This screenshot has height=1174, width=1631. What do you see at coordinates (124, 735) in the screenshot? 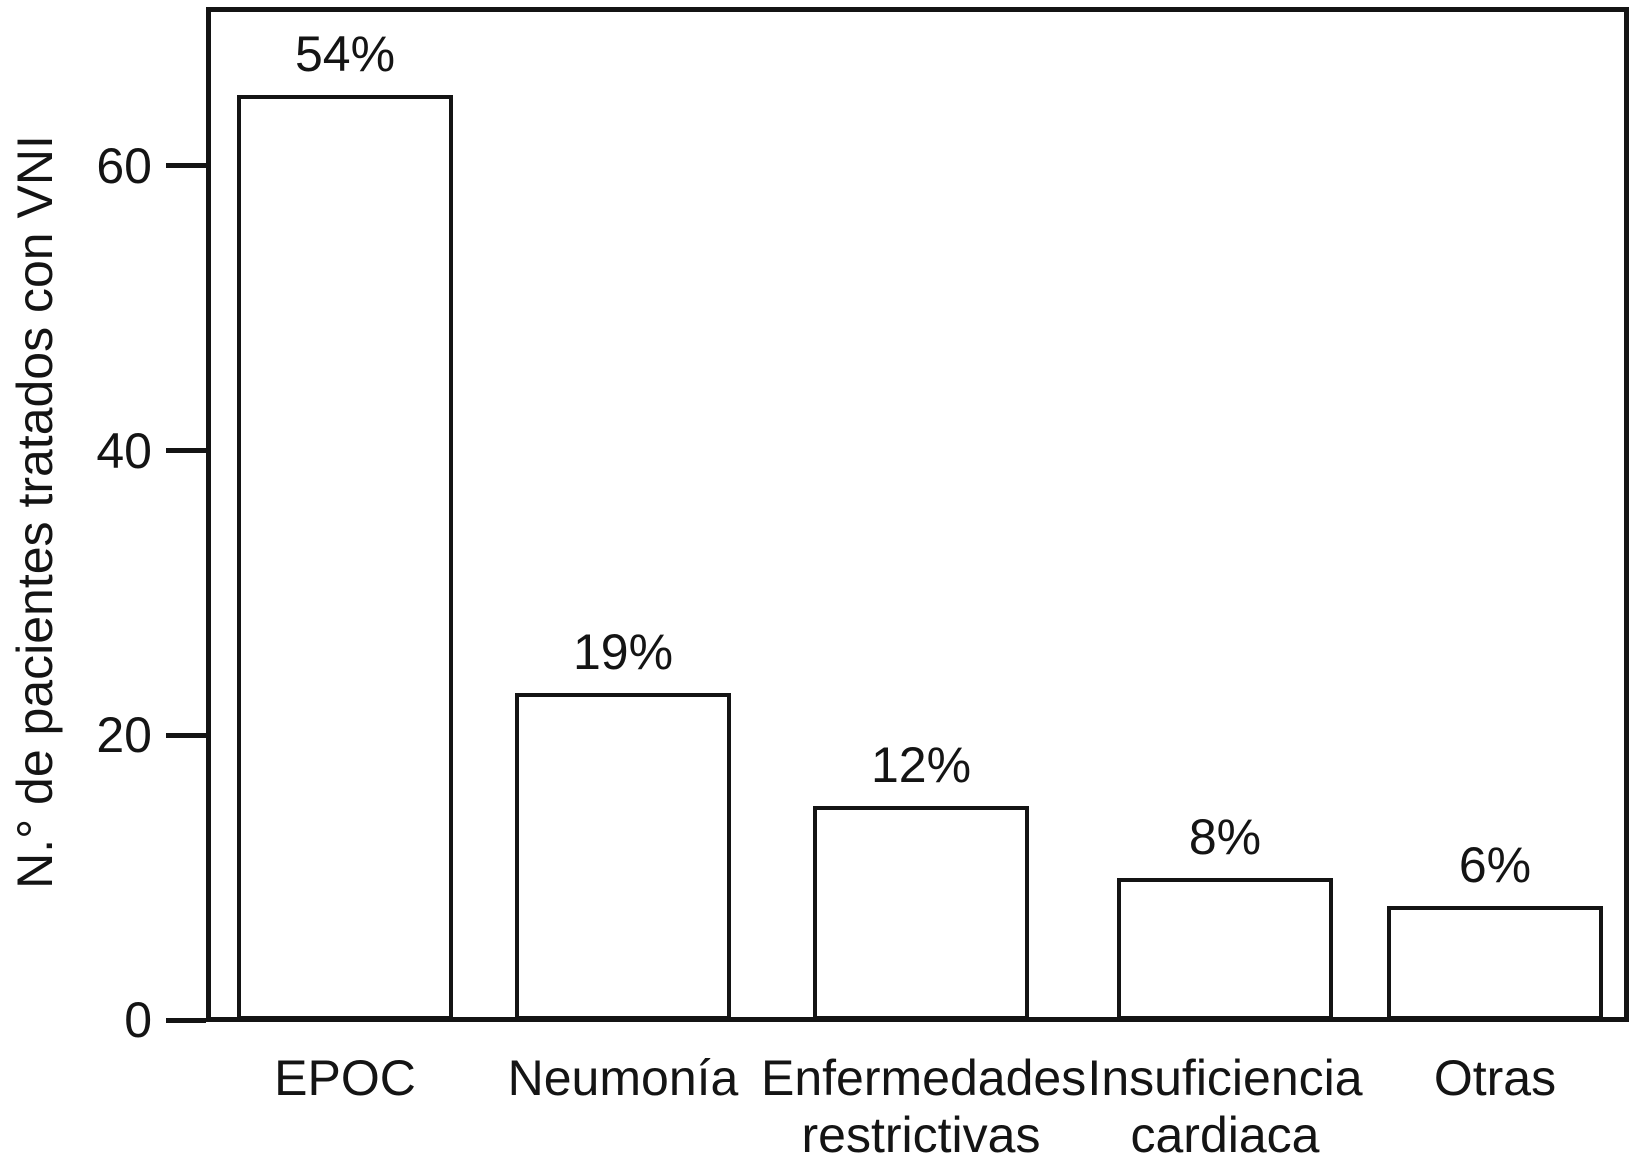
I see `y-tick-label: 20` at bounding box center [124, 735].